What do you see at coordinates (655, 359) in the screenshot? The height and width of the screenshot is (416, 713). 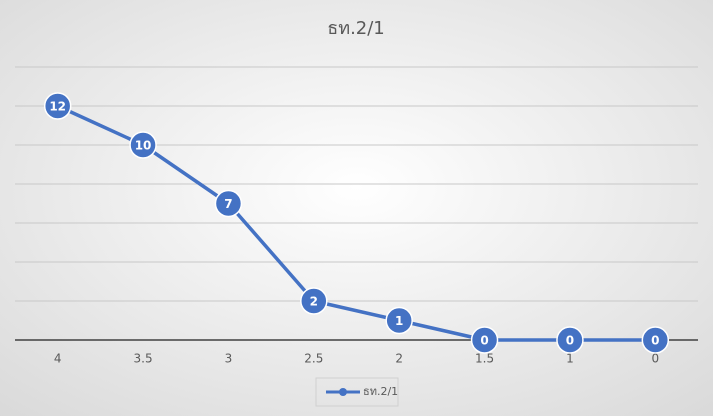 I see `x-tick-label: 0` at bounding box center [655, 359].